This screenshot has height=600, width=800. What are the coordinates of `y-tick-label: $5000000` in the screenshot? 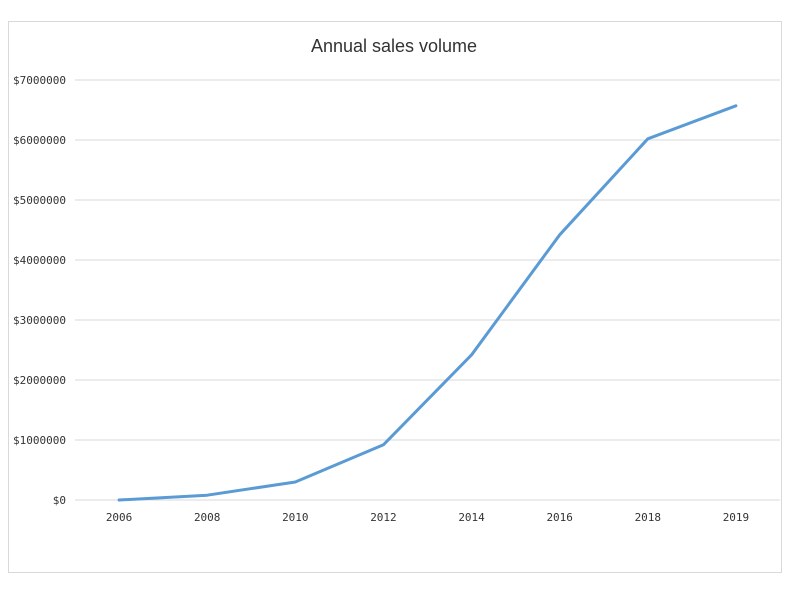 It's located at (39, 200).